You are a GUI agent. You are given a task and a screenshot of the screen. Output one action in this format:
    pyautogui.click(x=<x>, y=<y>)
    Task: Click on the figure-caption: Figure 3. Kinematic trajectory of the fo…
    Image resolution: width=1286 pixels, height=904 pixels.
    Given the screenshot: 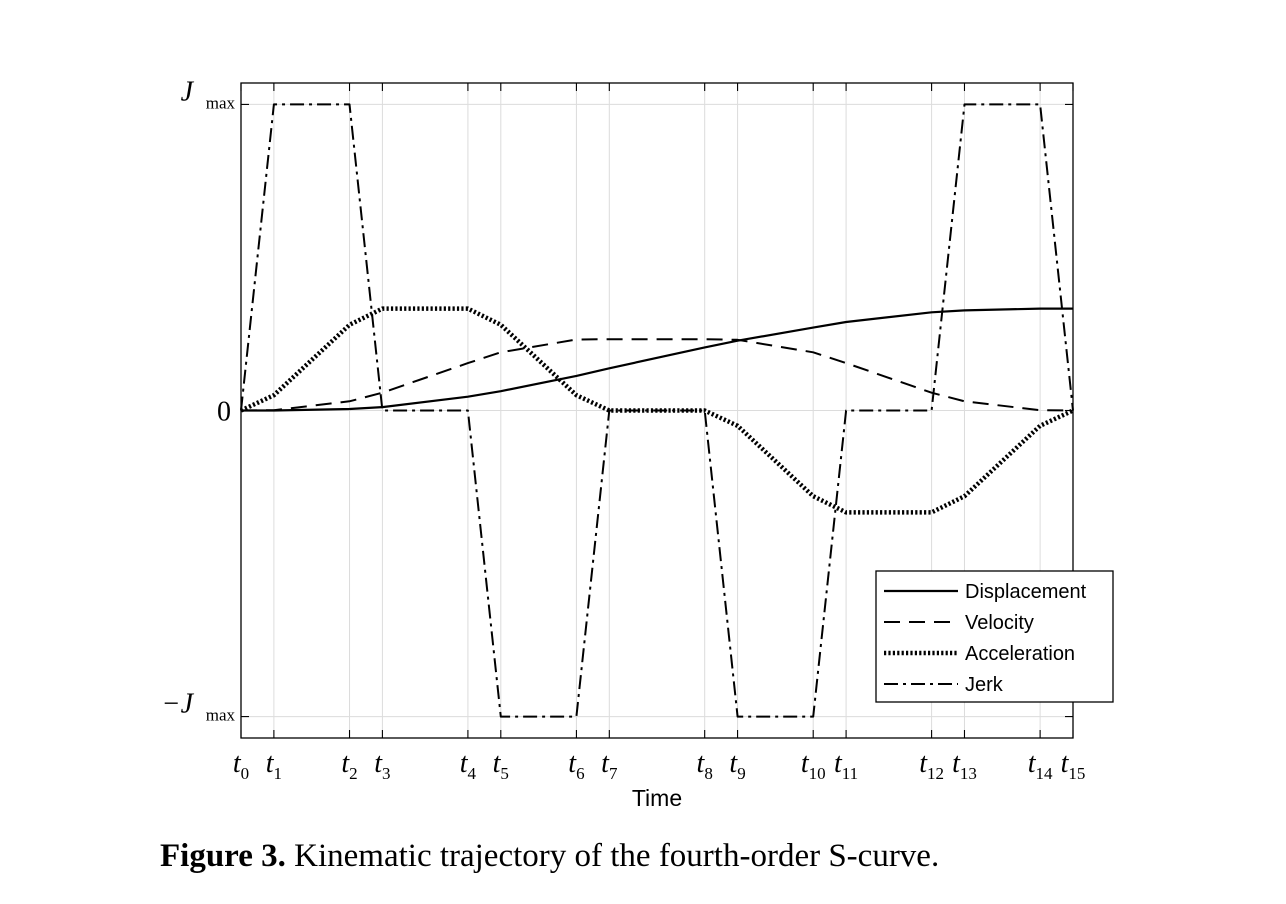 What is the action you would take?
    pyautogui.click(x=660, y=856)
    